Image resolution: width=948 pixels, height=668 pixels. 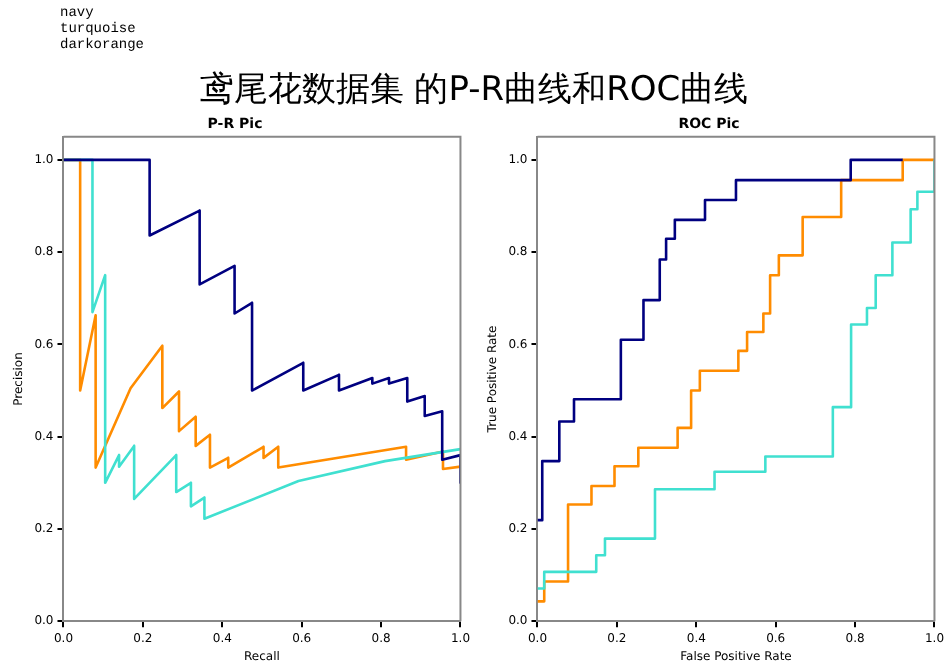 What do you see at coordinates (474, 90) in the screenshot?
I see `text: 鸢尾花数据集 的P-R曲线和ROC曲线` at bounding box center [474, 90].